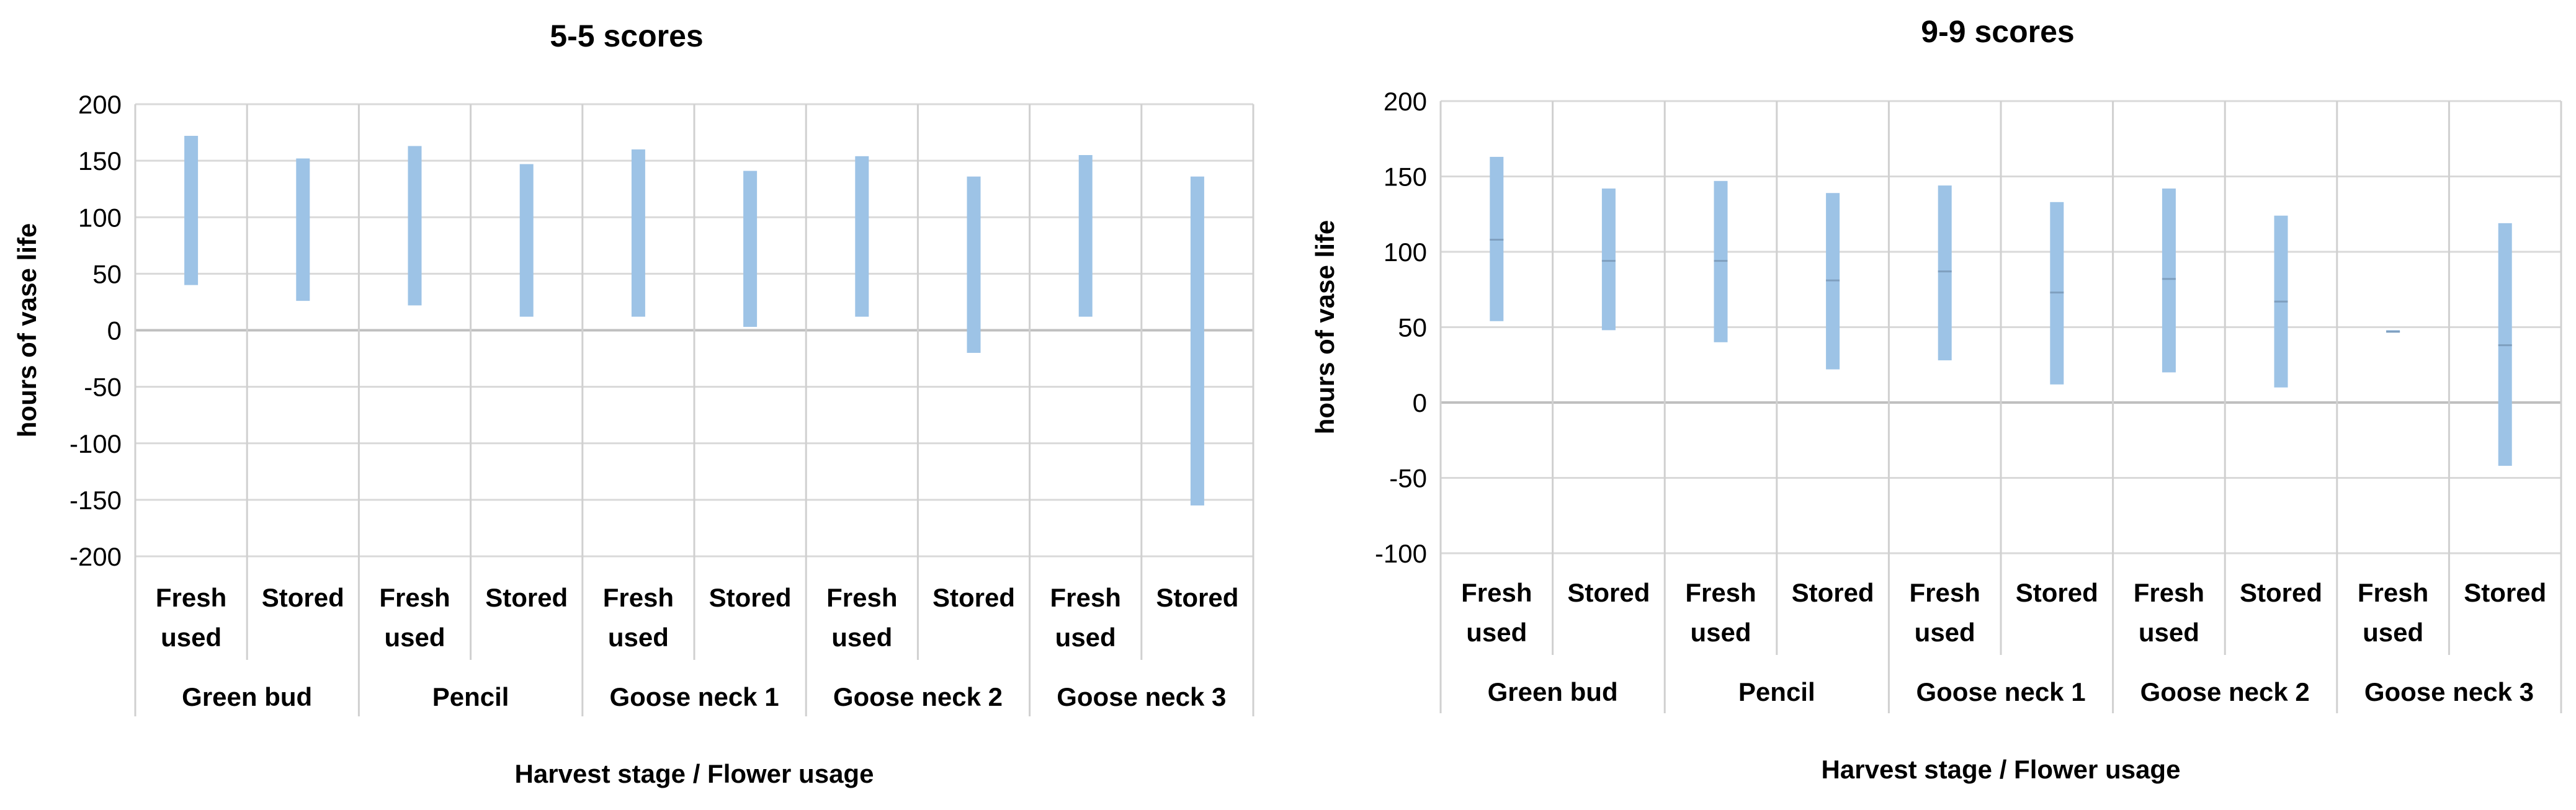  I want to click on y-tick-label: -200, so click(95, 556).